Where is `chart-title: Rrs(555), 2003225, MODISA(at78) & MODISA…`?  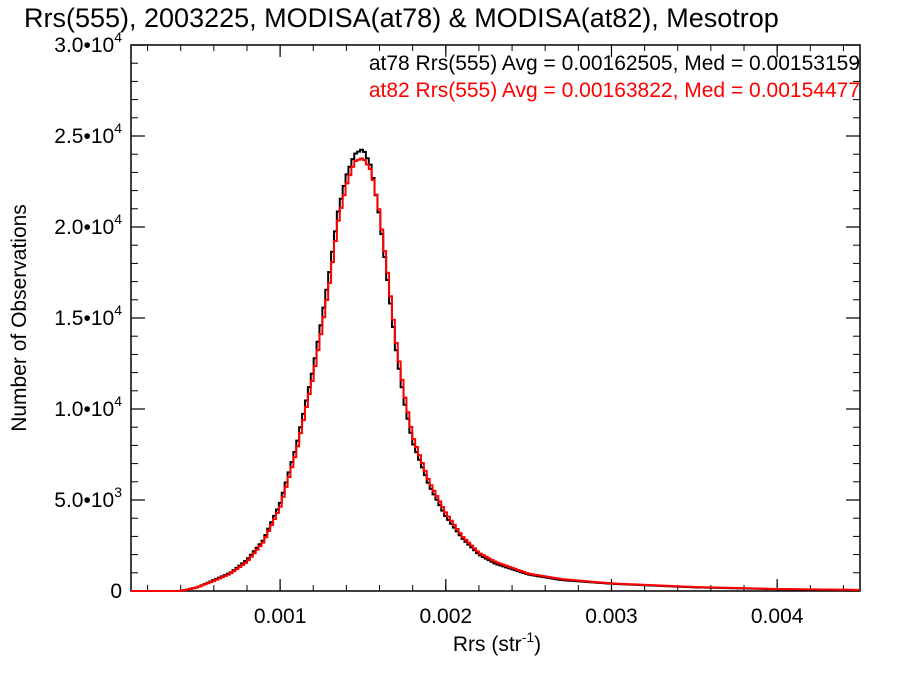
chart-title: Rrs(555), 2003225, MODISA(at78) & MODISA… is located at coordinates (401, 18).